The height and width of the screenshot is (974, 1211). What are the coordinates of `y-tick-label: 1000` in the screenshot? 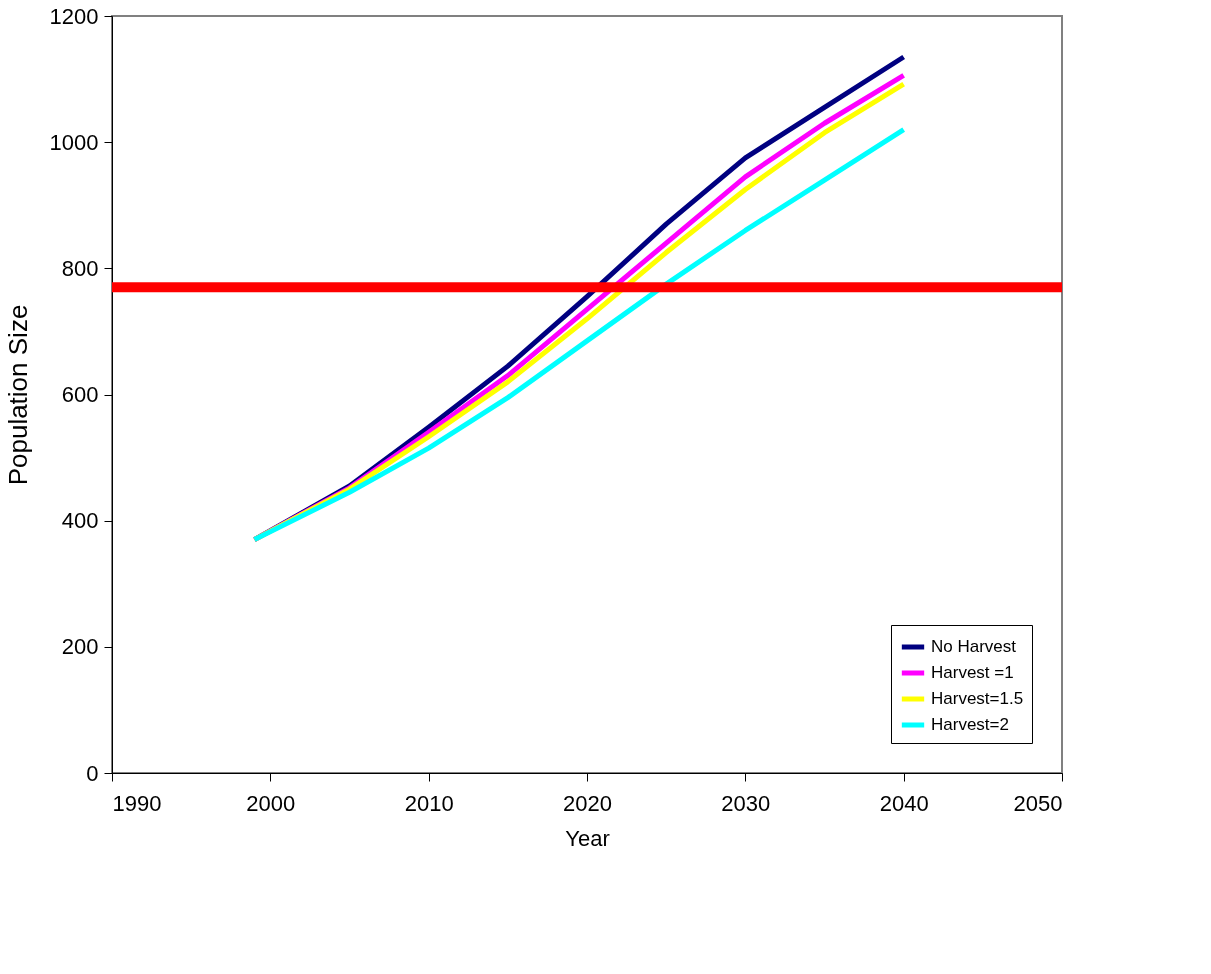 It's located at (74, 142).